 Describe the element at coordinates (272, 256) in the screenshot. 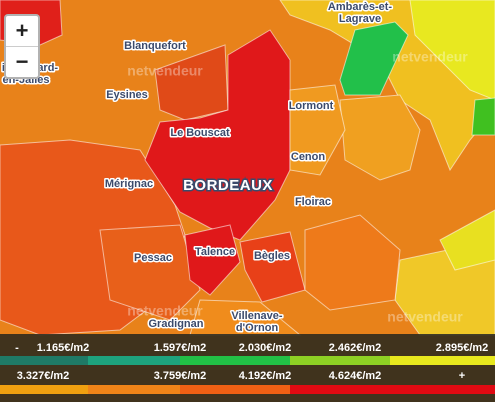

I see `place-label: Bègles` at that location.